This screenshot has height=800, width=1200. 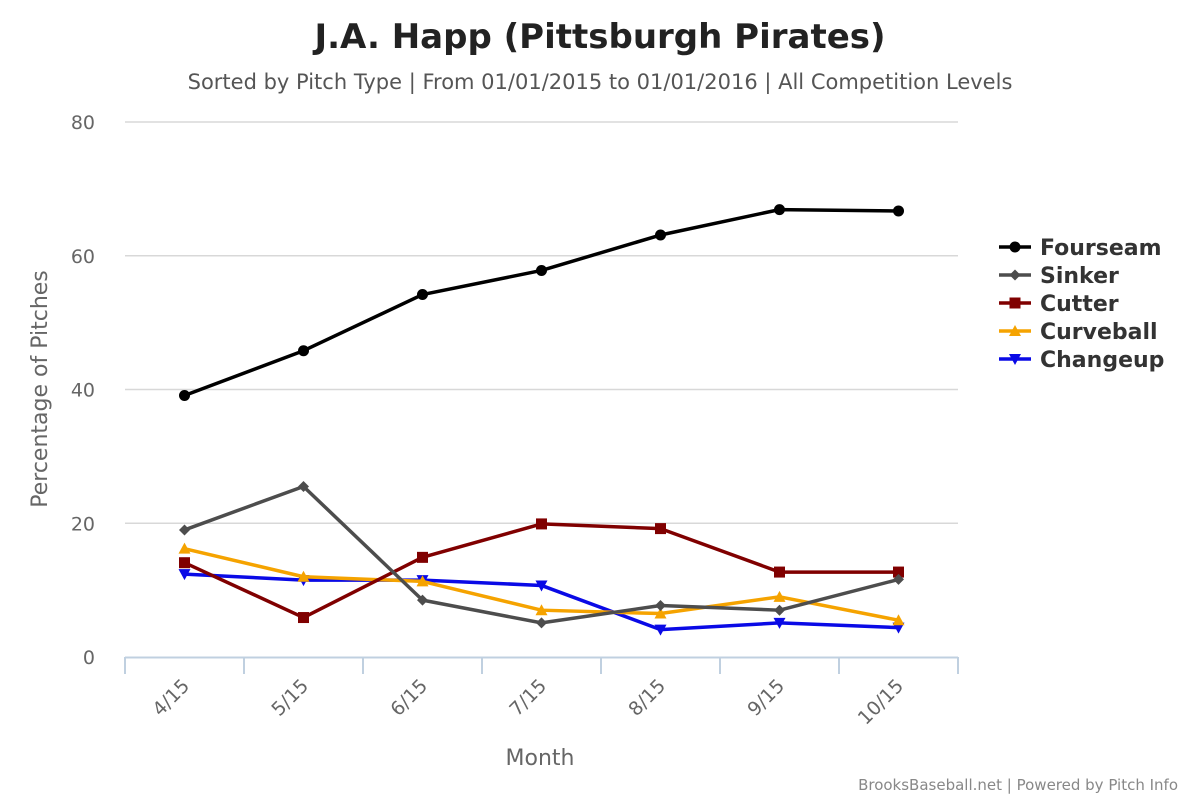 I want to click on legend-item-changeup: Changeup, so click(x=1081, y=360).